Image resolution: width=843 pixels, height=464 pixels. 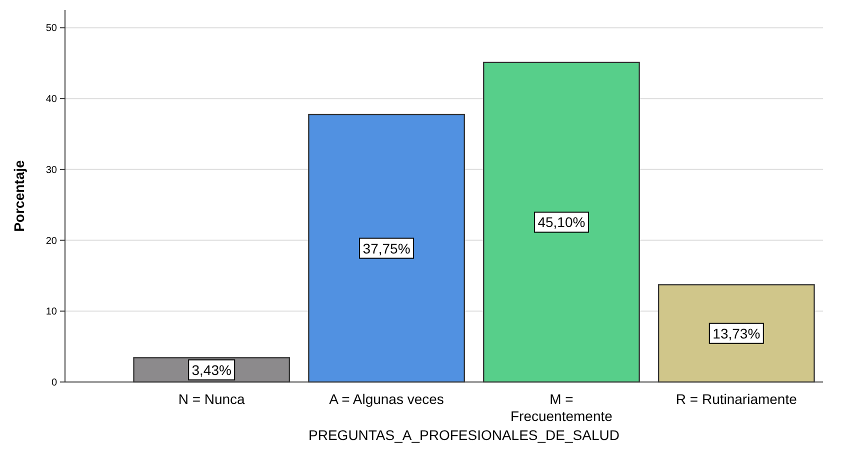 What do you see at coordinates (52, 28) in the screenshot?
I see `y-tick-label: 50` at bounding box center [52, 28].